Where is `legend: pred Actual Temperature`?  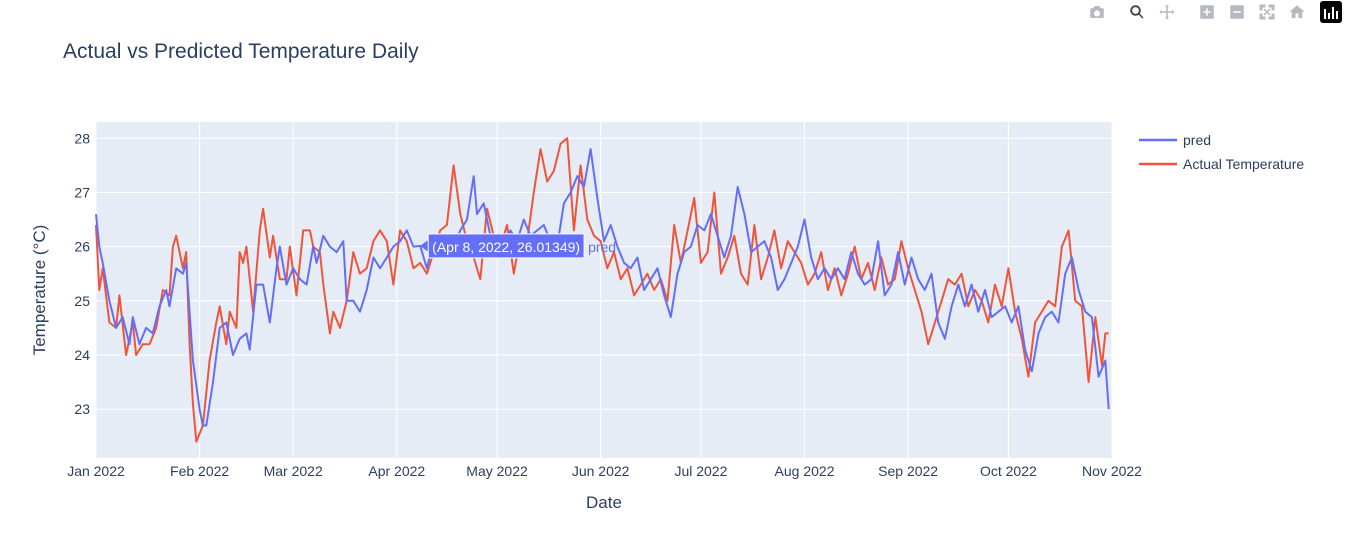
legend: pred Actual Temperature is located at coordinates (1221, 152).